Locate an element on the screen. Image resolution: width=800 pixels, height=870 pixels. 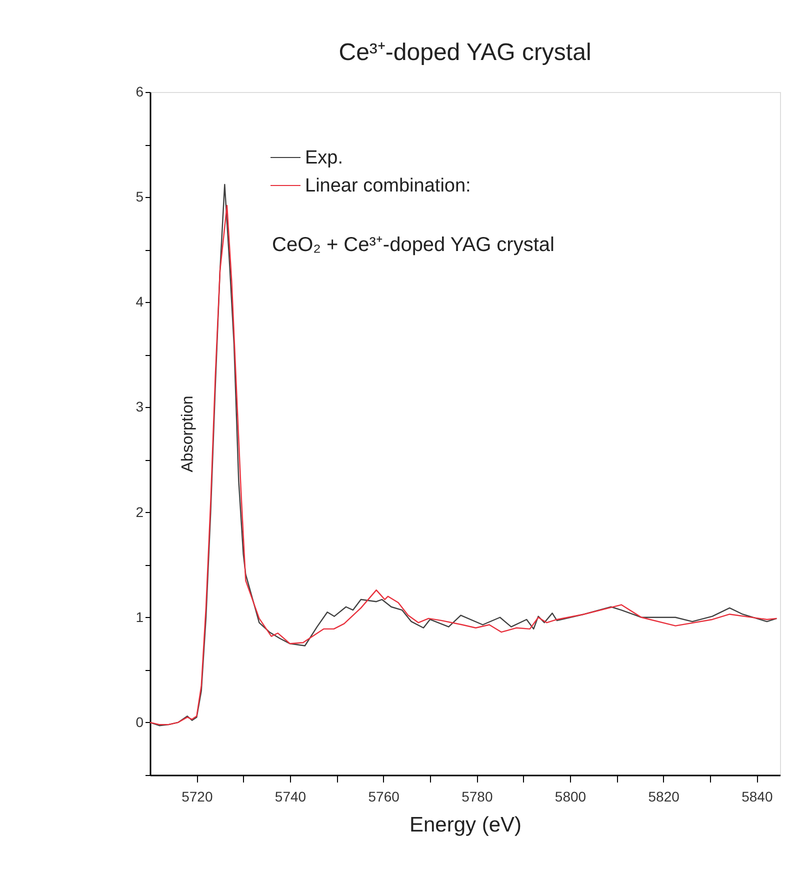
chart-title: Ce³⁺-doped YAG crystal is located at coordinates (465, 52).